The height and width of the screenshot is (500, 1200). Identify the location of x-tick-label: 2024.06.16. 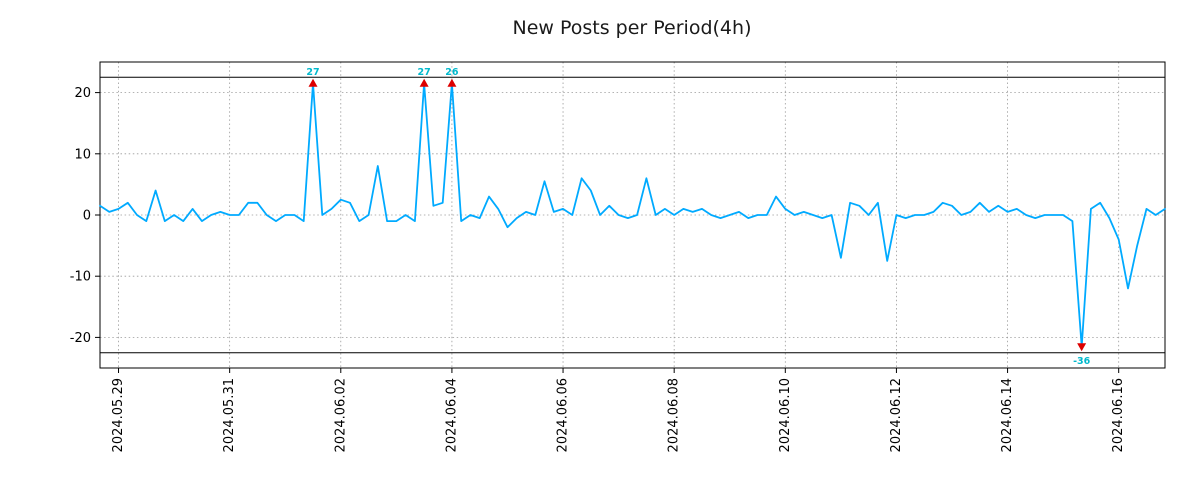
(1118, 415).